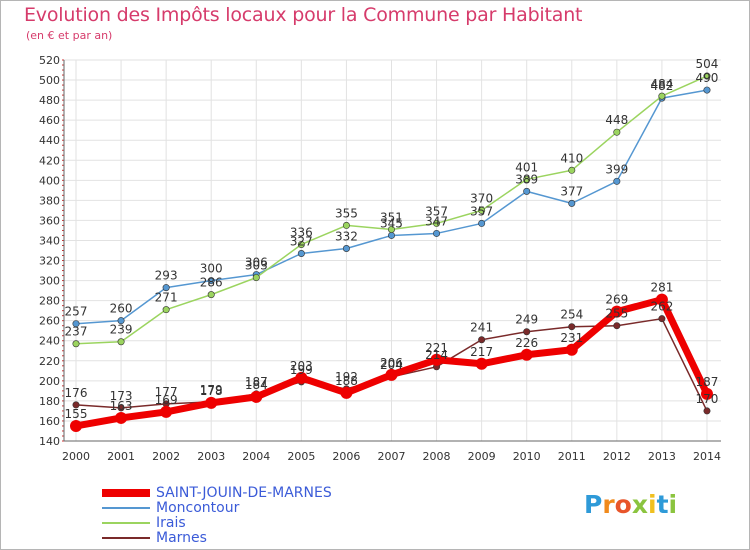  What do you see at coordinates (126, 523) in the screenshot?
I see `legend-swatch-irais` at bounding box center [126, 523].